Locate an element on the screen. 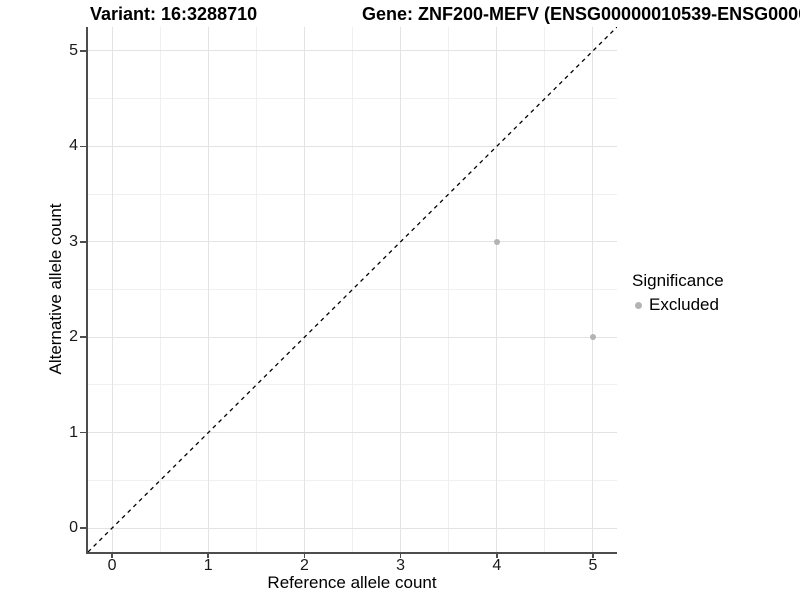  legend-entry-excluded: Excluded is located at coordinates (678, 305).